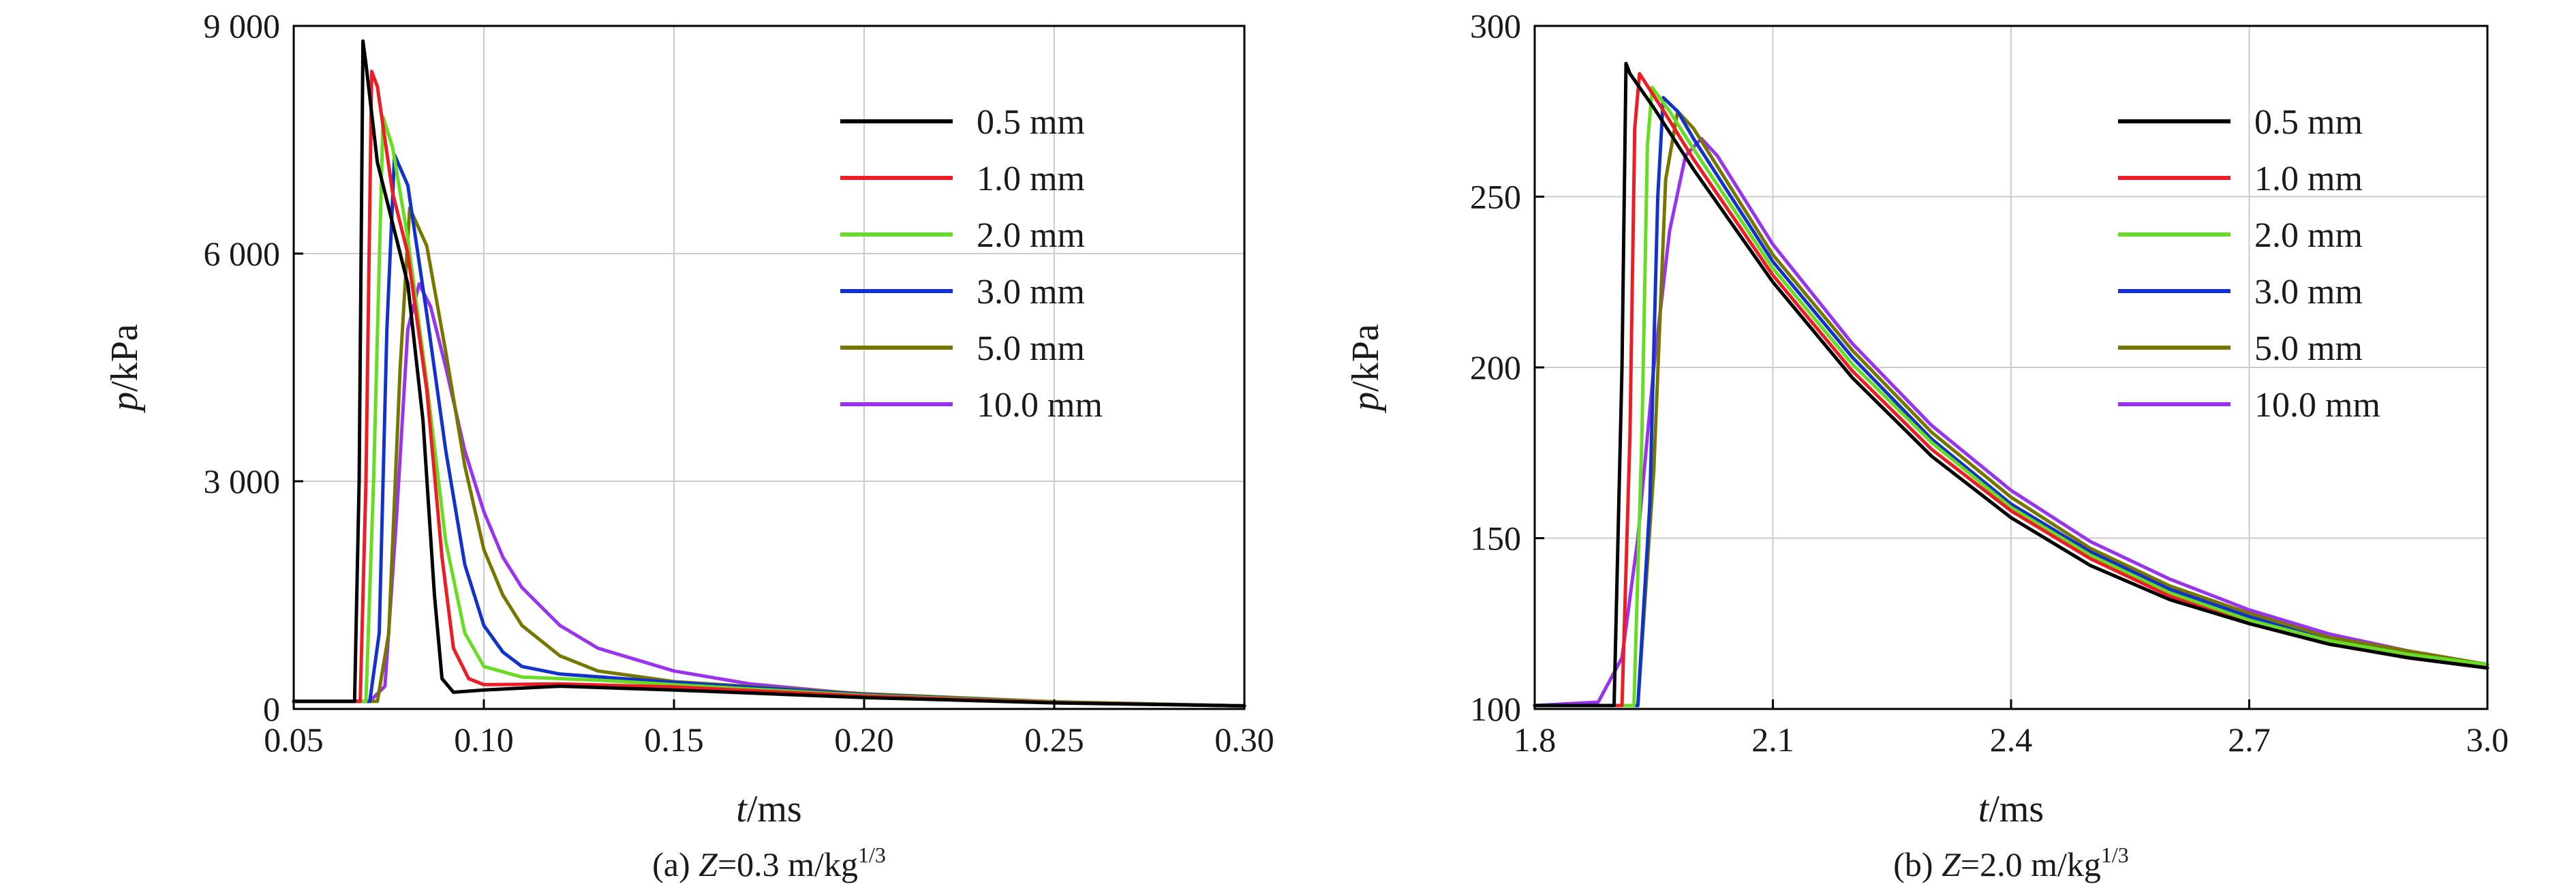  I want to click on x-tick-label: 0.15, so click(674, 740).